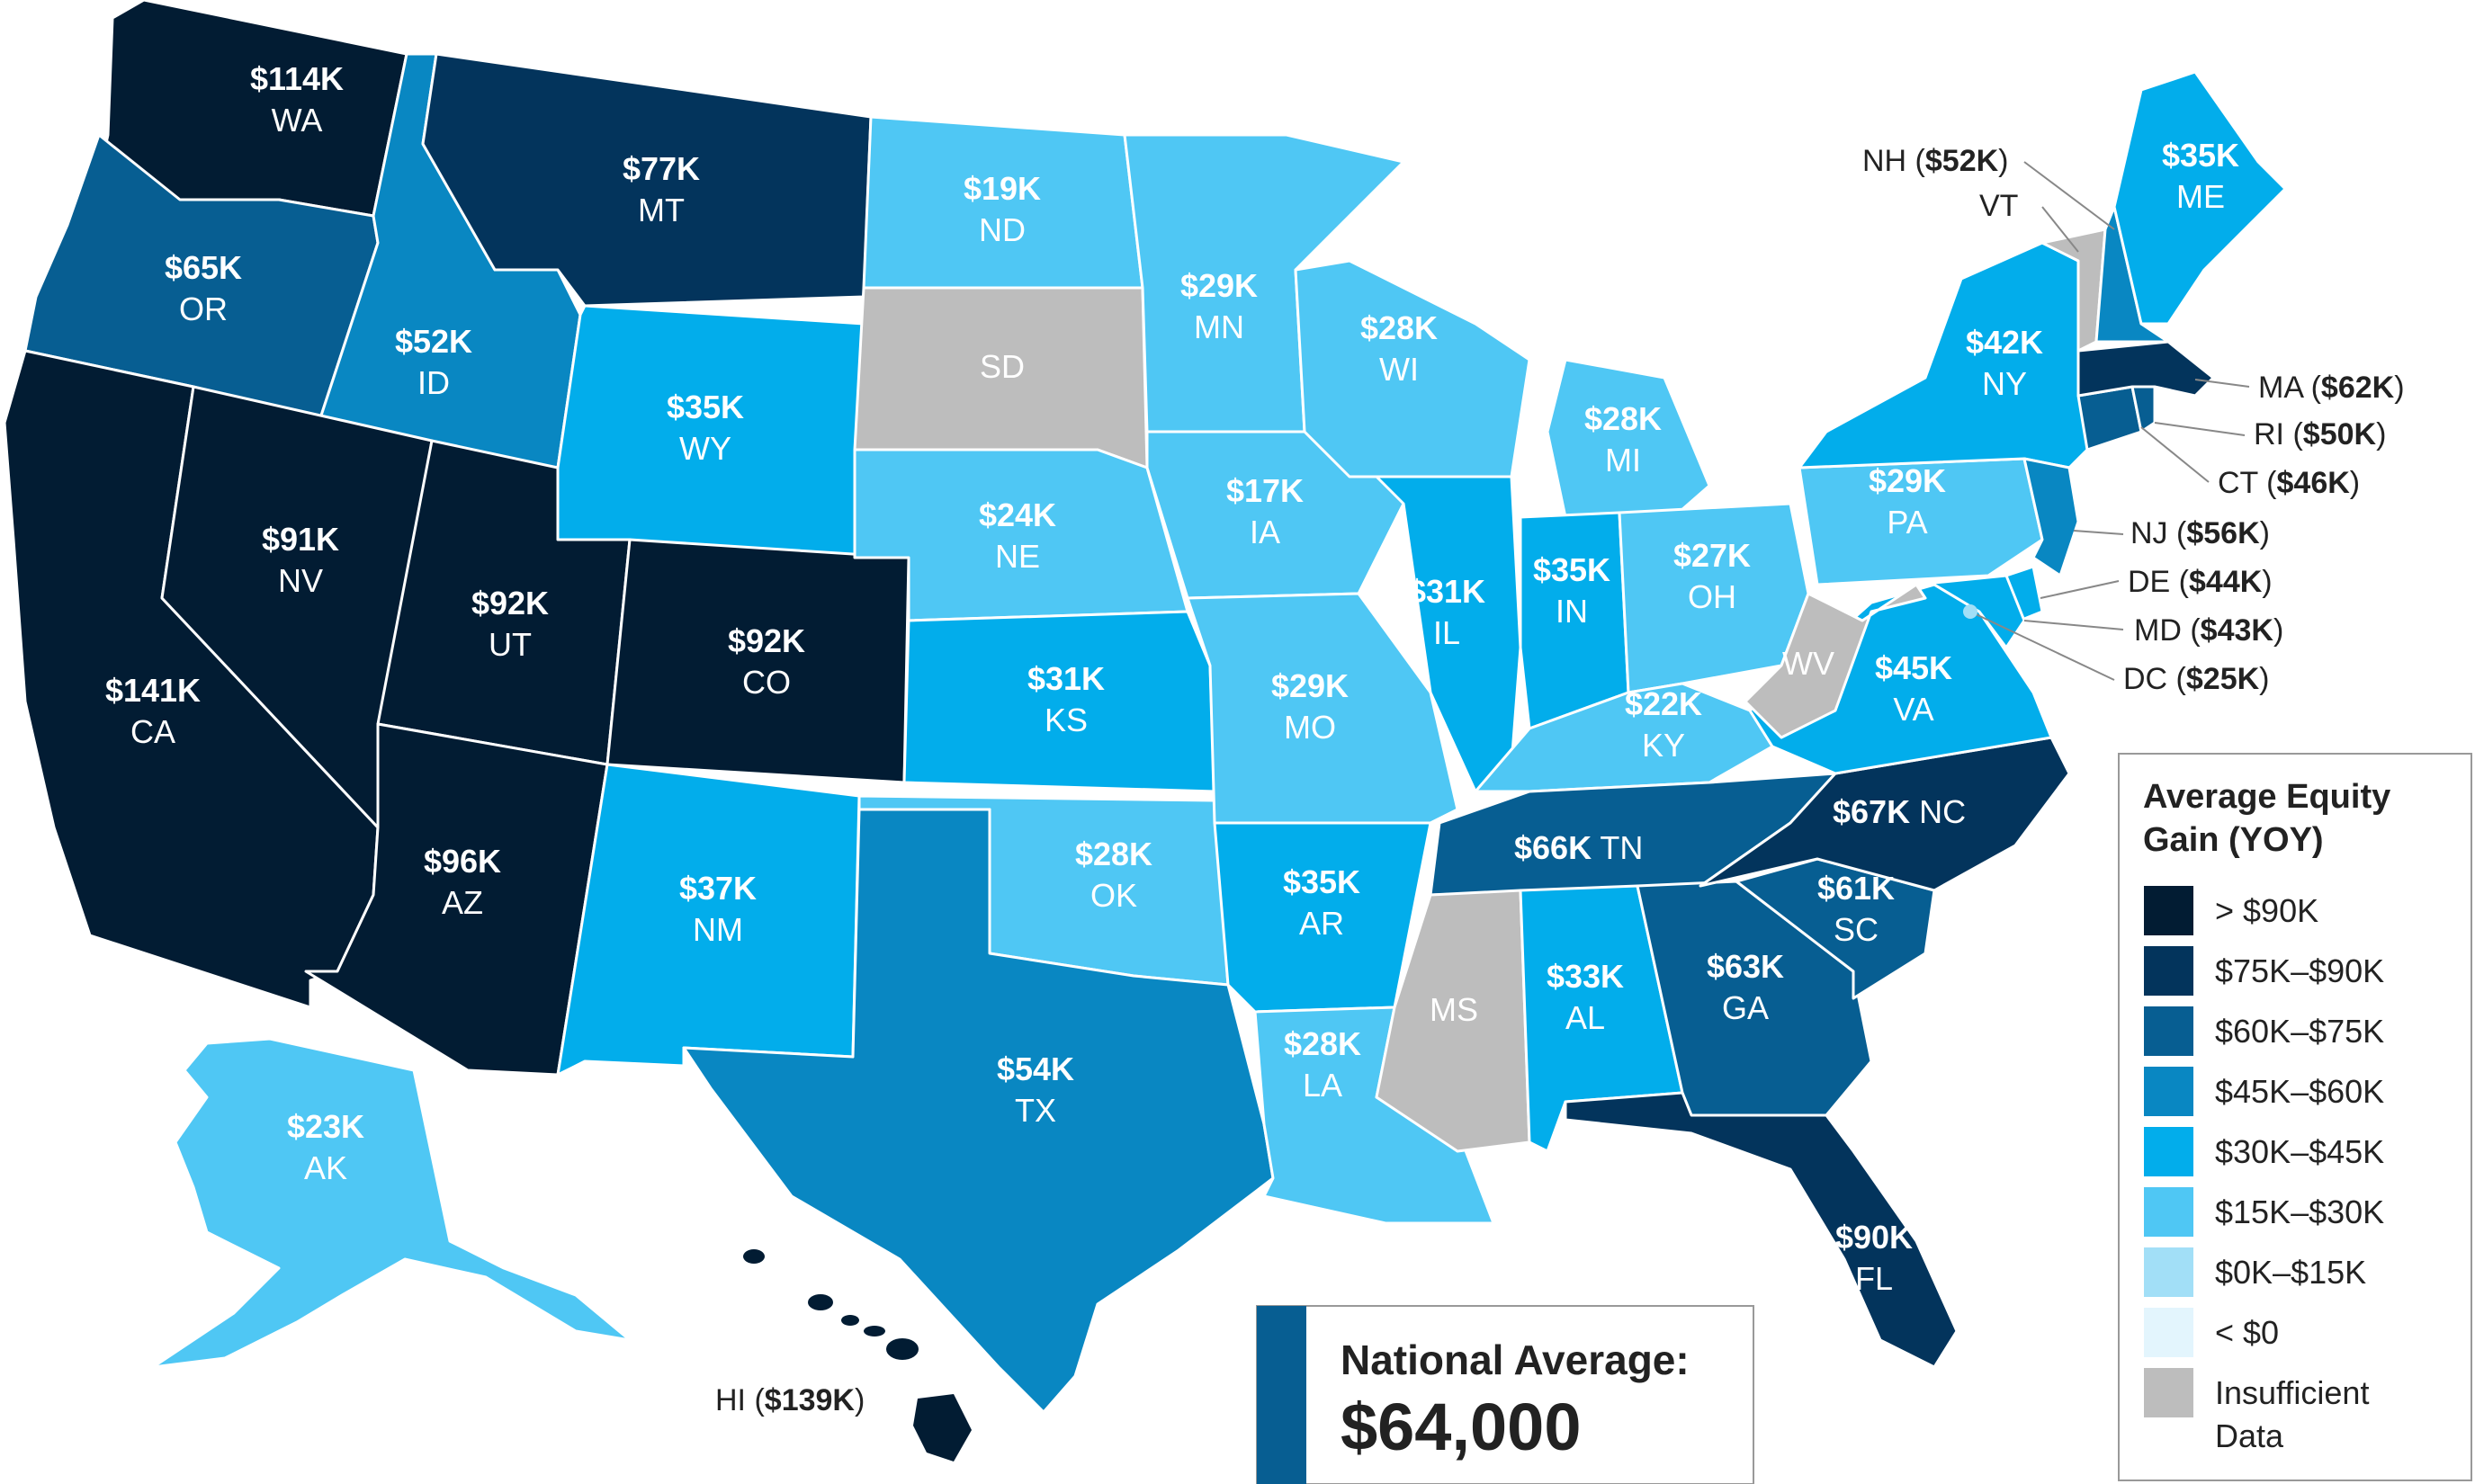  What do you see at coordinates (1002, 366) in the screenshot?
I see `state-abbr-sd: SD` at bounding box center [1002, 366].